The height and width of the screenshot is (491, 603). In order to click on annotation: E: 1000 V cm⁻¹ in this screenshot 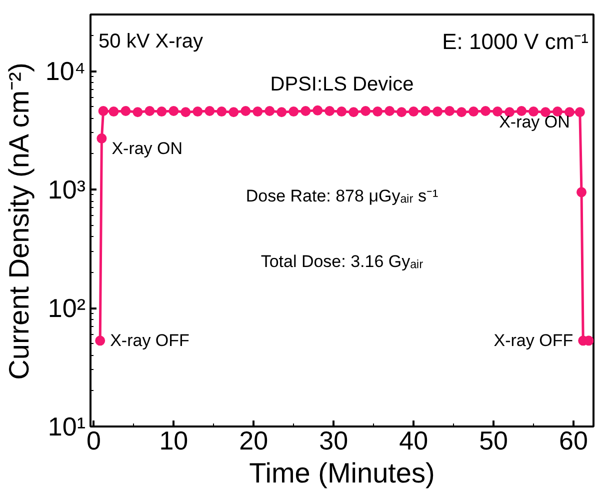, I will do `click(515, 41)`.